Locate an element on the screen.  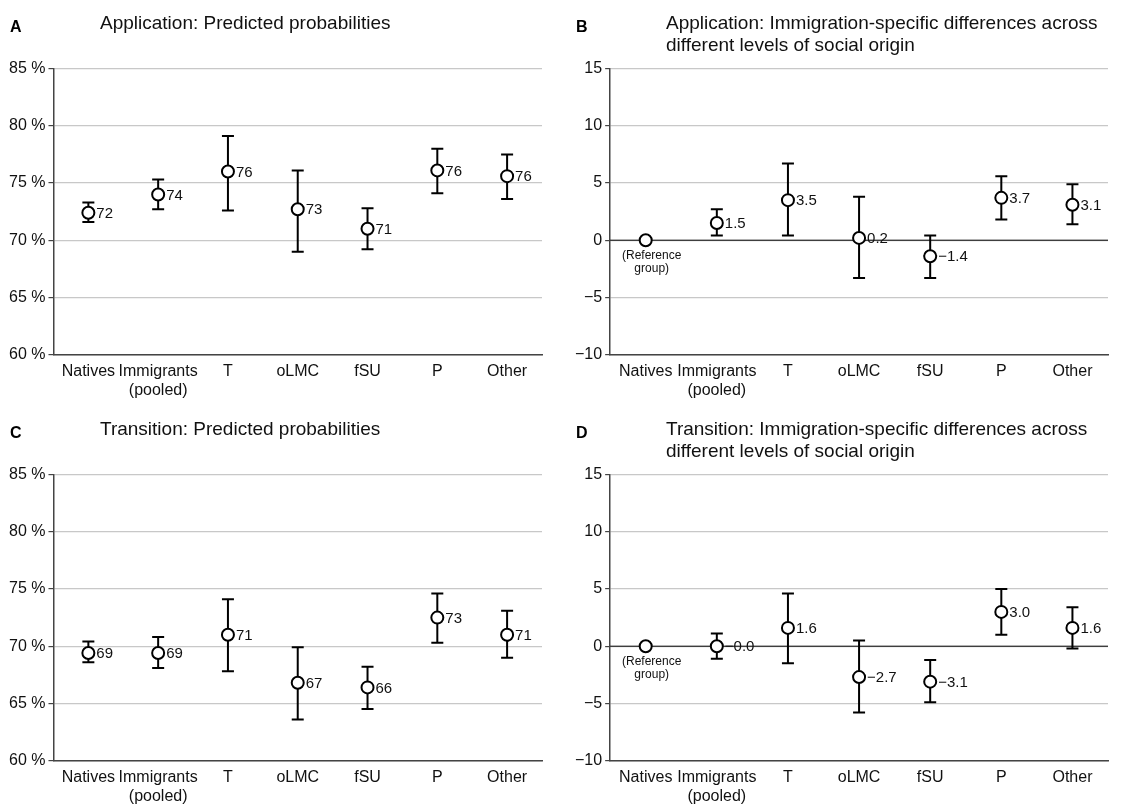
text: D is located at coordinates (582, 433).